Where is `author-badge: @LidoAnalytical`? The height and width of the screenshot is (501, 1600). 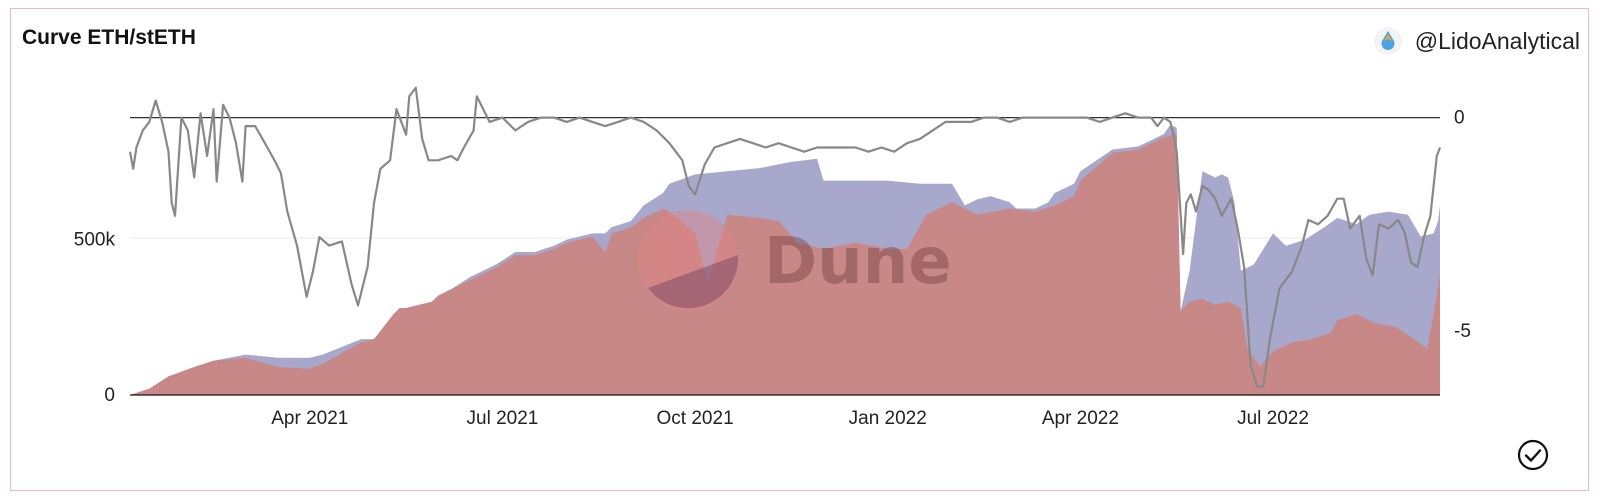 author-badge: @LidoAnalytical is located at coordinates (1476, 41).